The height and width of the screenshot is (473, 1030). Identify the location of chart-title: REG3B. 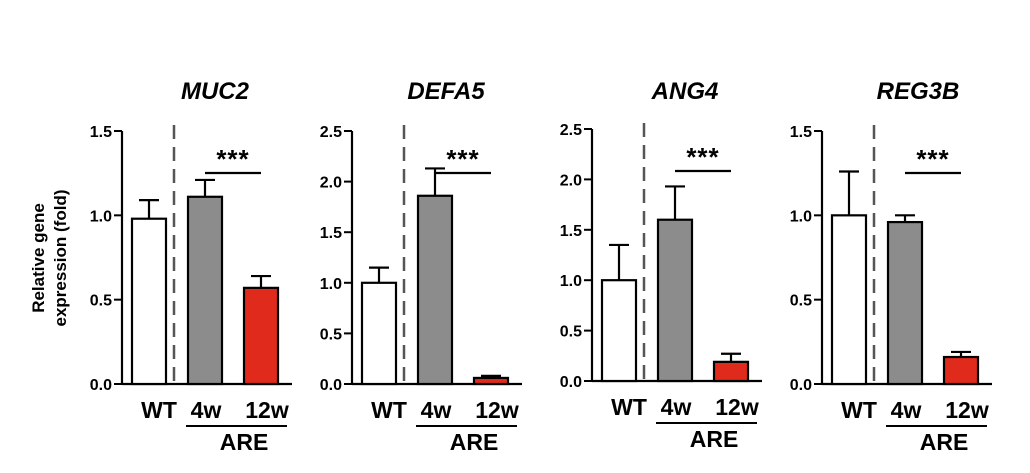
(918, 91).